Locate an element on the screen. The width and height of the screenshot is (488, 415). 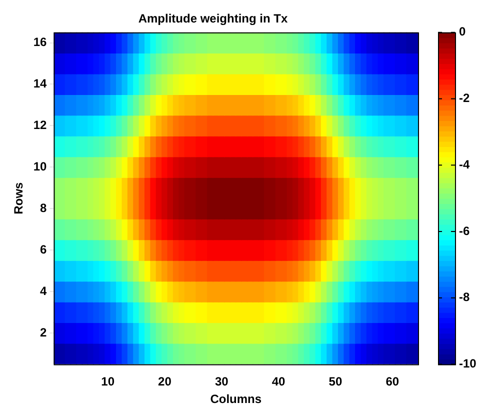
x-tick-label: 20 is located at coordinates (165, 381).